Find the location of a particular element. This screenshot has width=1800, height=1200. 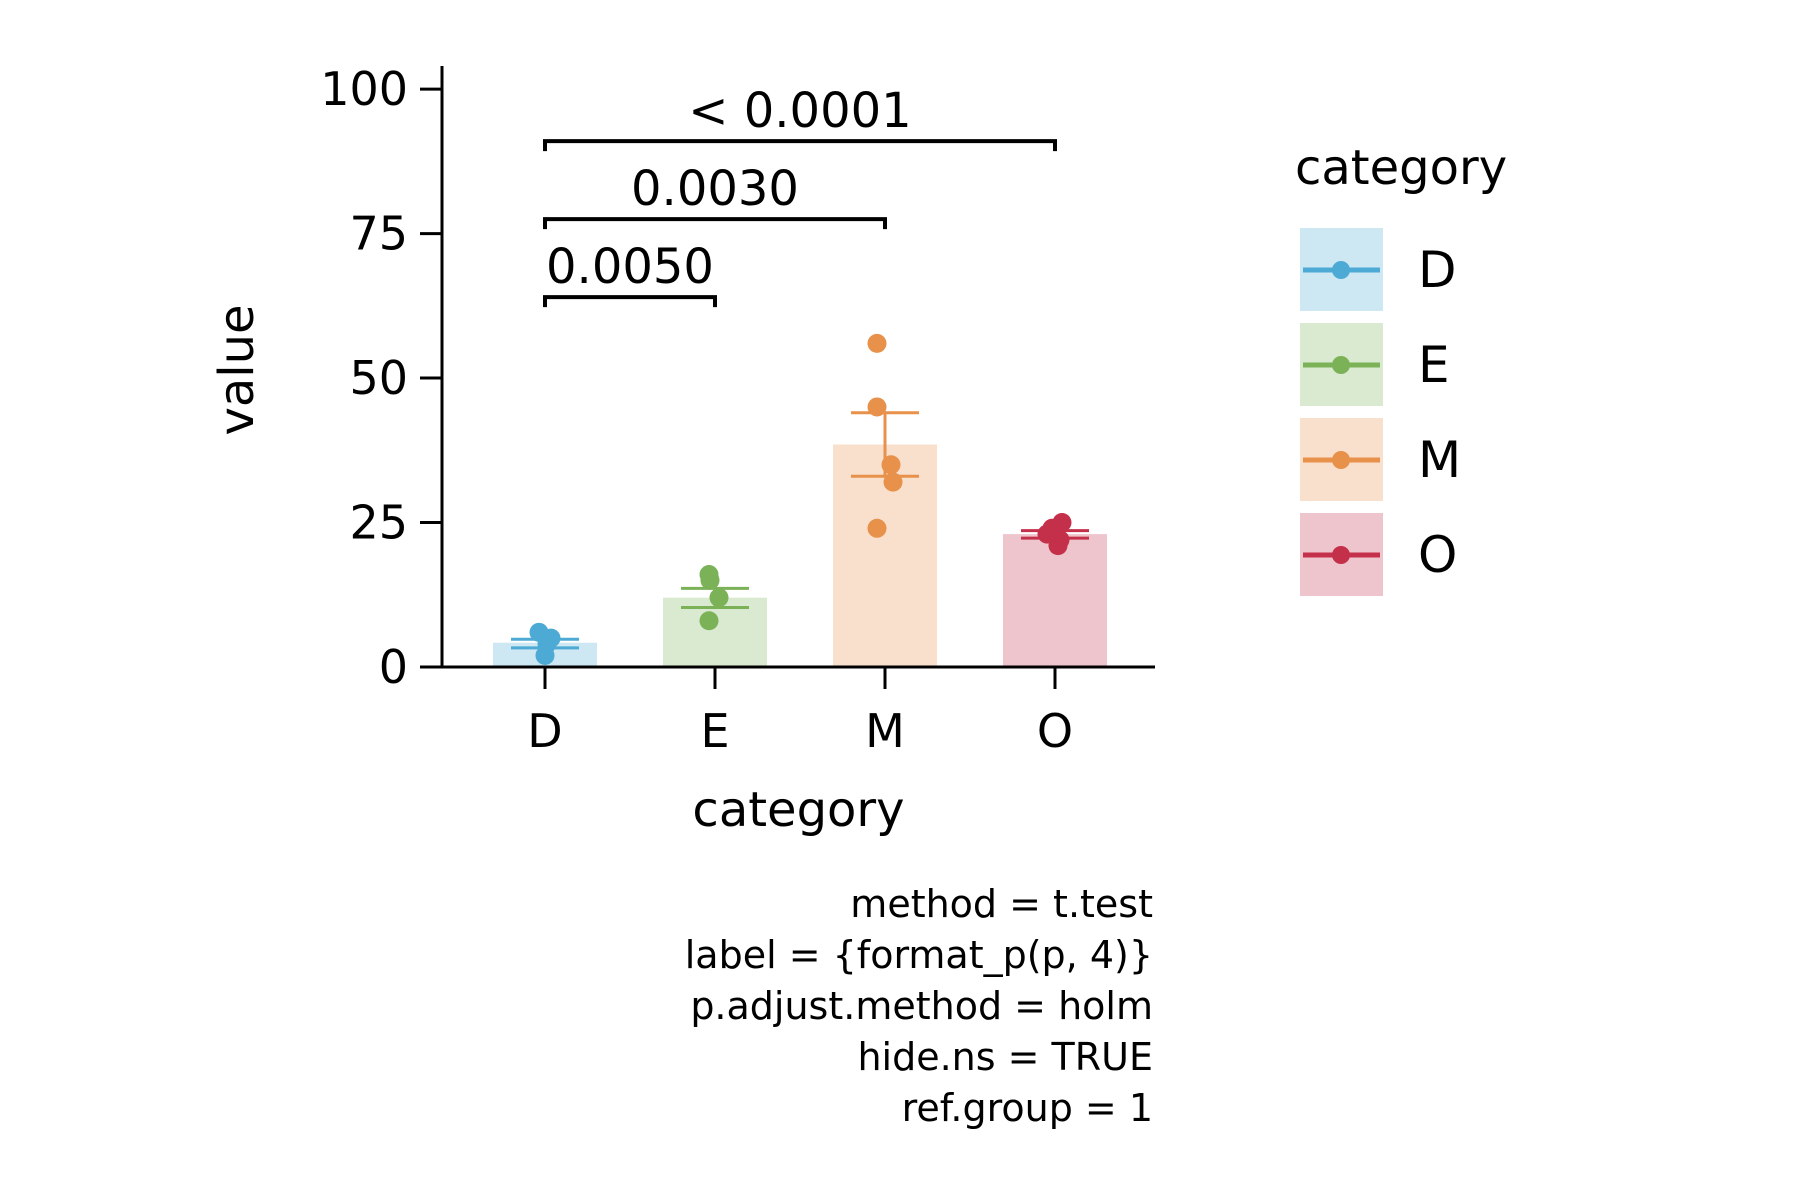

legend-point-o is located at coordinates (1341, 555).